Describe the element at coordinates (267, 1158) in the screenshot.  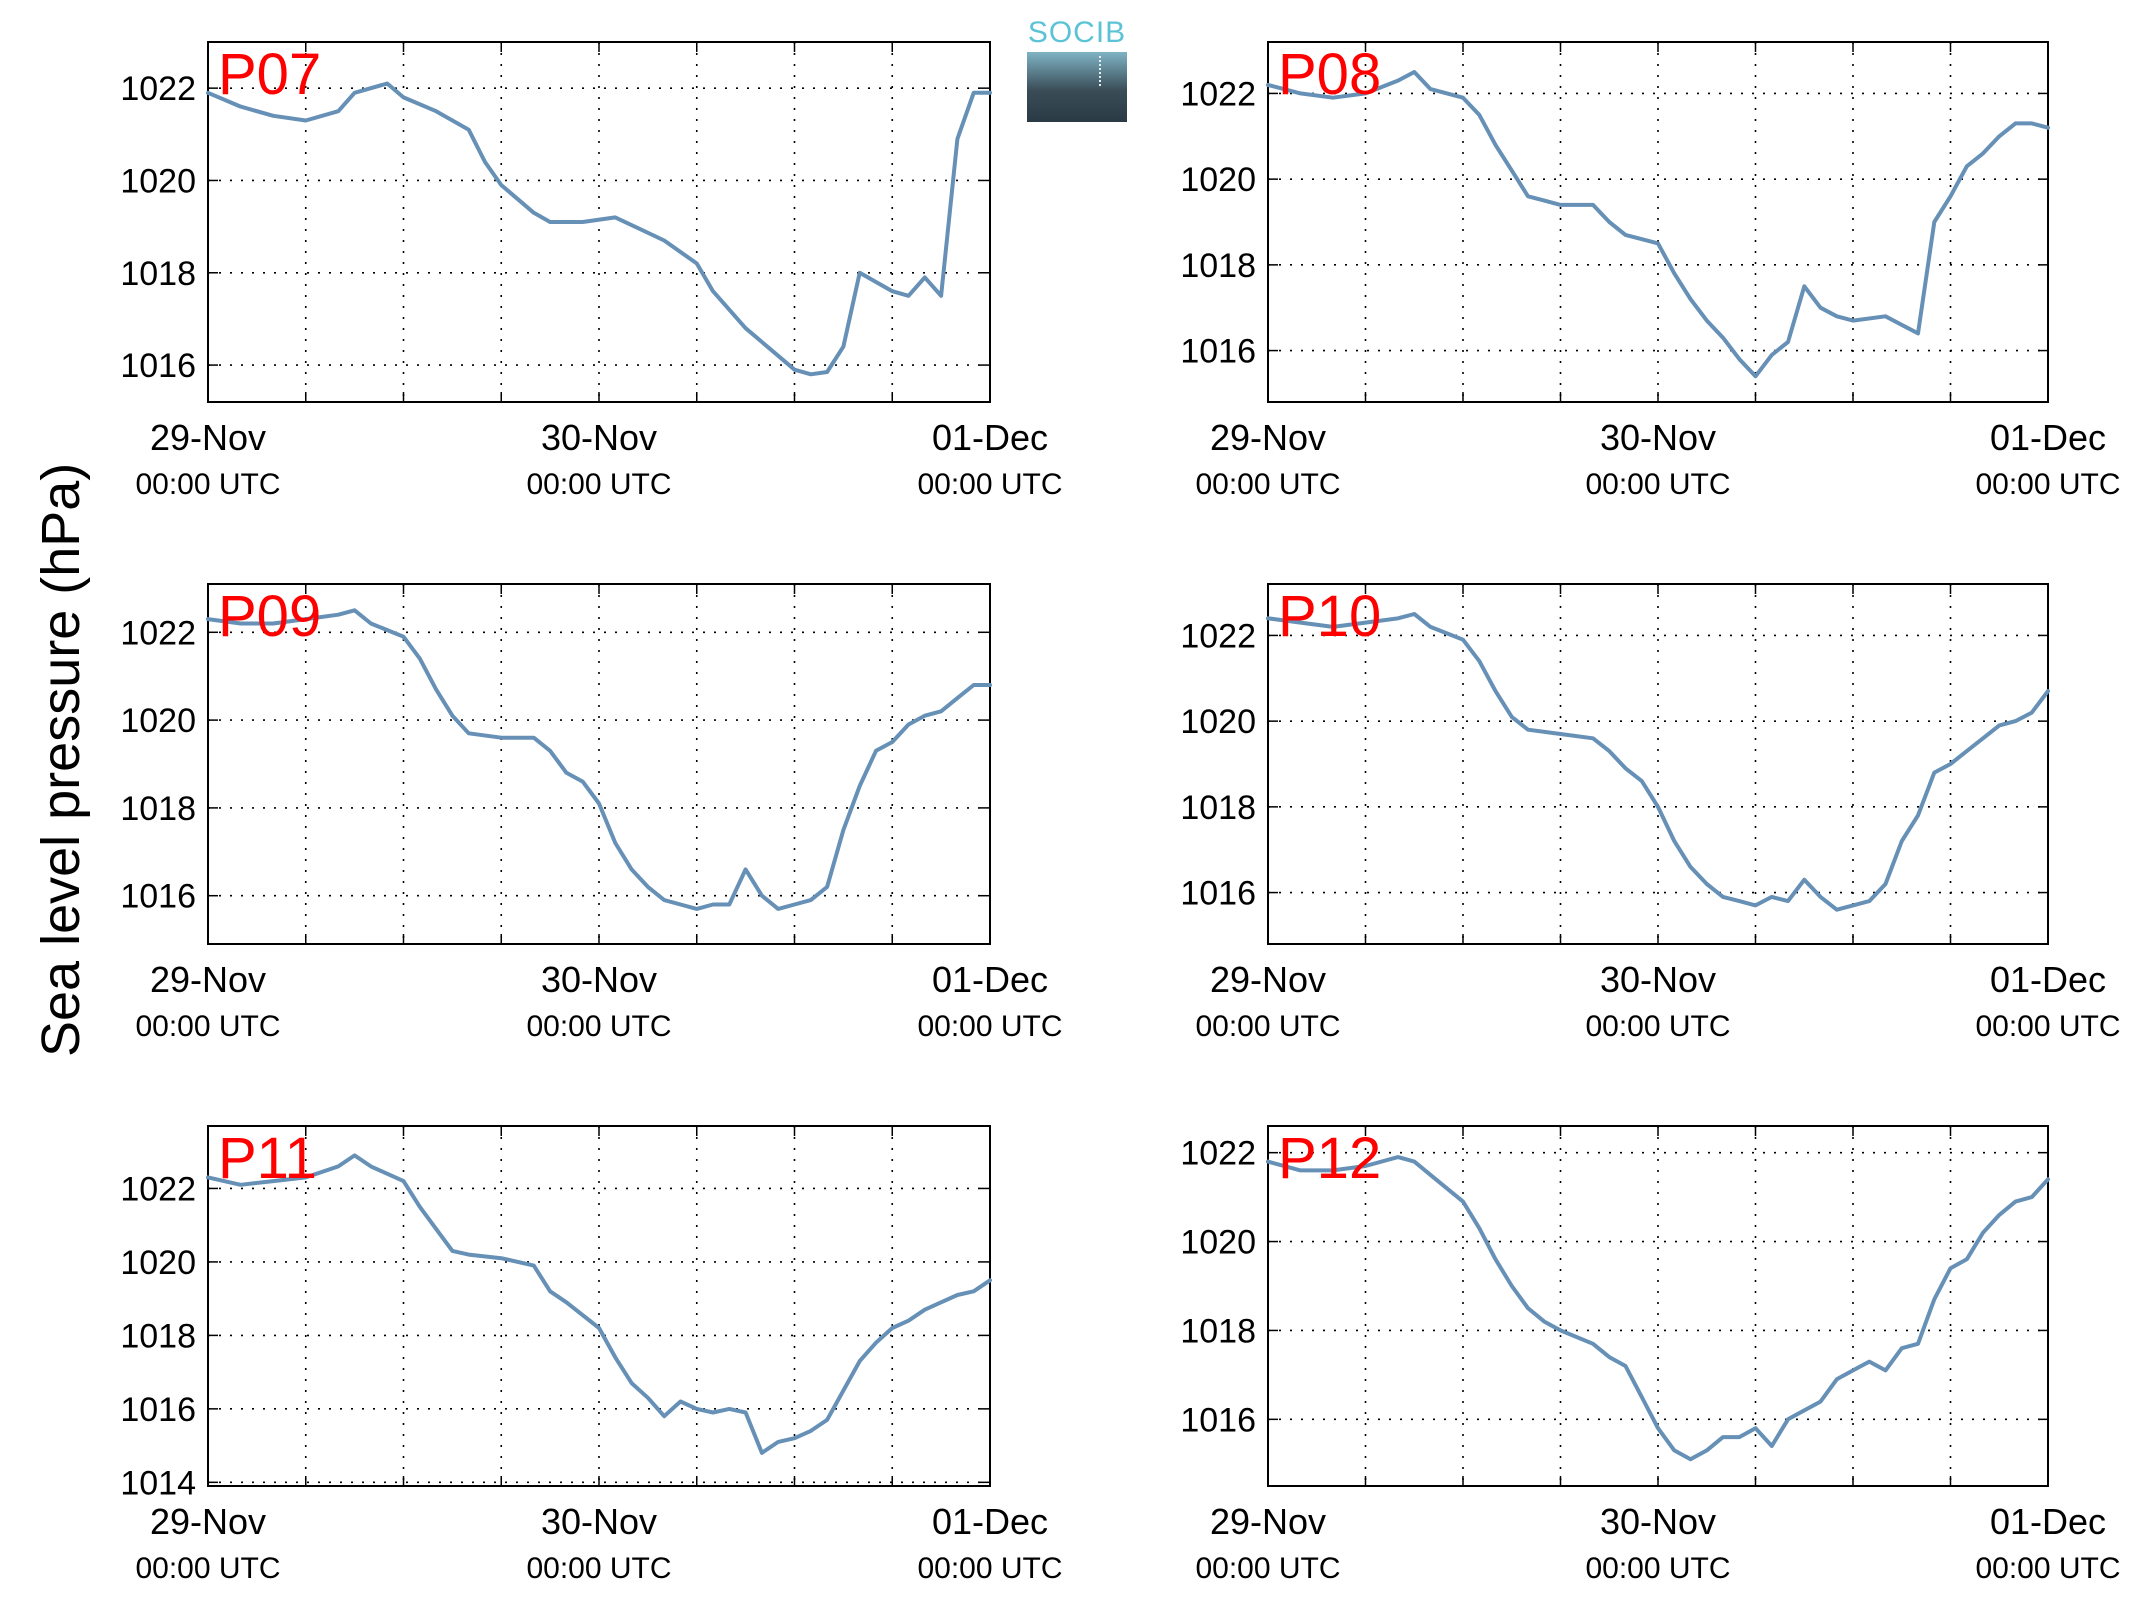
I see `station-label: P11` at that location.